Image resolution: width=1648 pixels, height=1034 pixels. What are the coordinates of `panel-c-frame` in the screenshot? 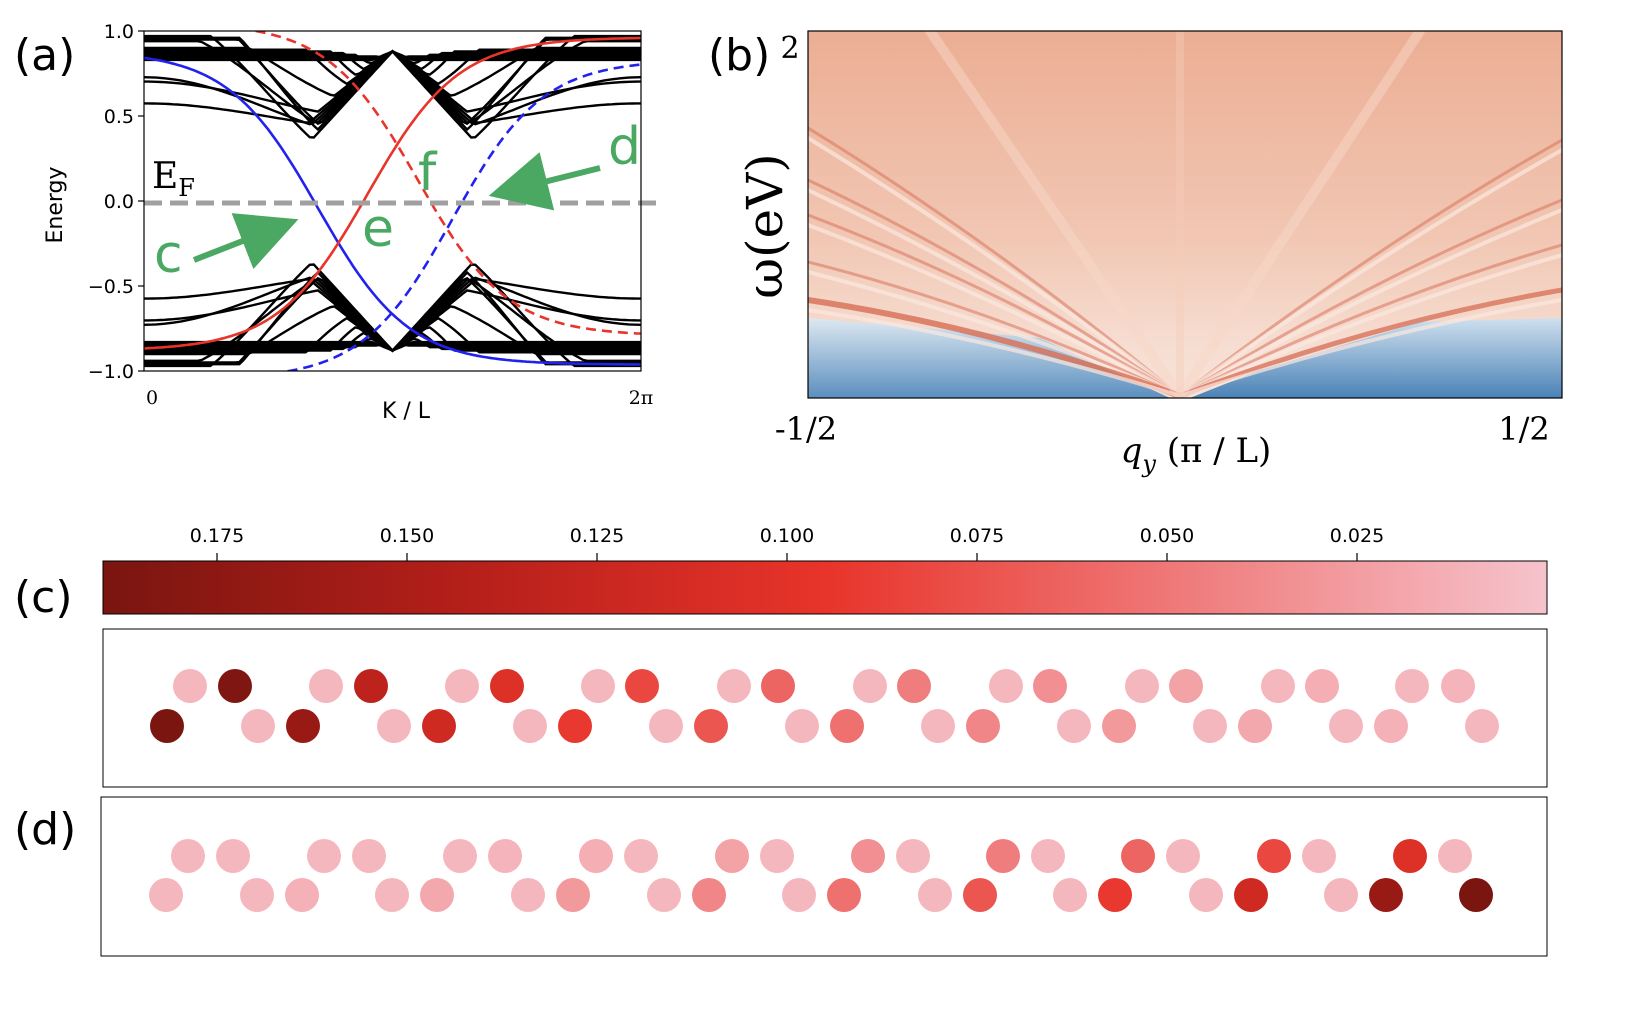 It's located at (825, 708).